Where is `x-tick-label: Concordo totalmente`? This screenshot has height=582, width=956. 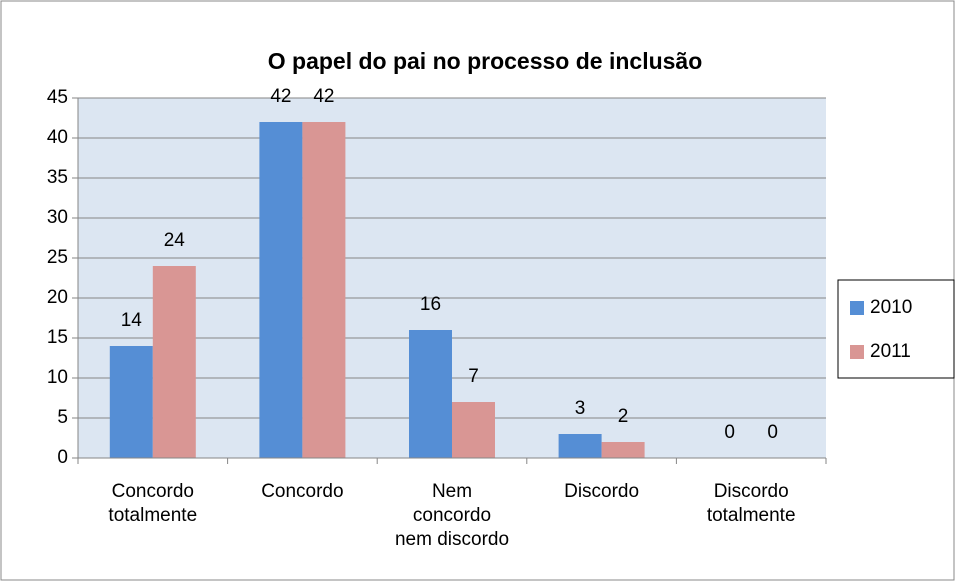
x-tick-label: Concordo totalmente is located at coordinates (153, 503).